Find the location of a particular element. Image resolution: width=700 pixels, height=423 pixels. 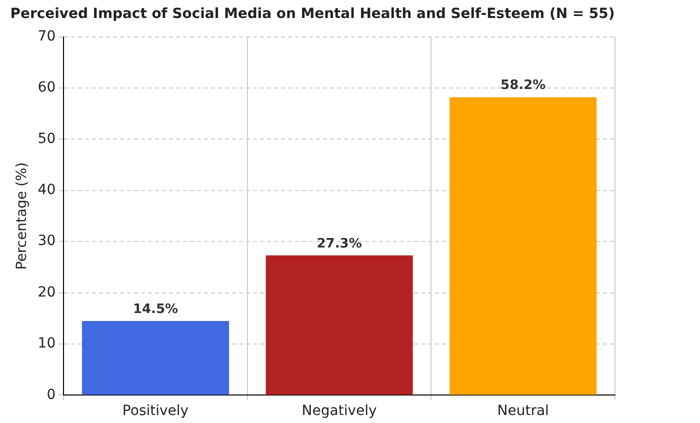

data-label: 14.5% is located at coordinates (155, 309).